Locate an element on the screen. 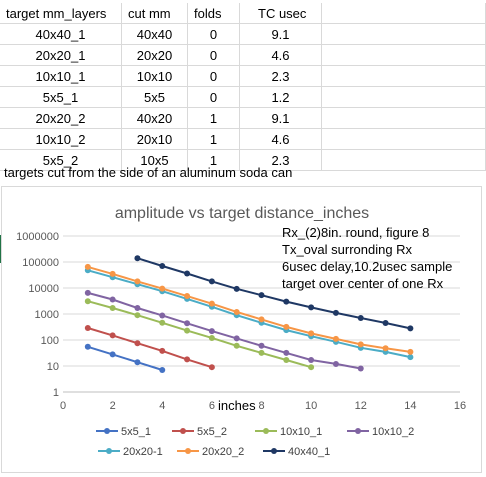 The width and height of the screenshot is (486, 477). table-row: 5x5_1 5x5 0 1.2 is located at coordinates (243, 97).